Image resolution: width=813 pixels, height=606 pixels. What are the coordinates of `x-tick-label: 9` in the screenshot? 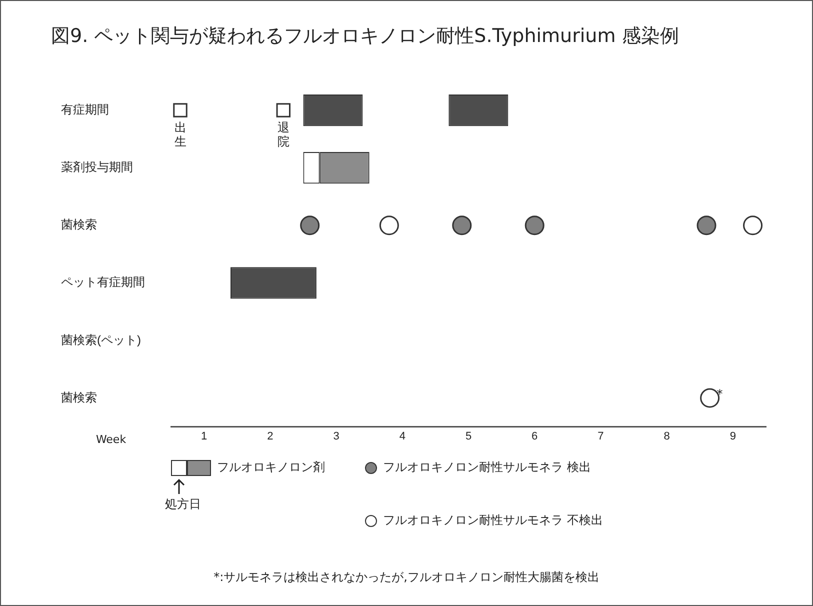 It's located at (733, 436).